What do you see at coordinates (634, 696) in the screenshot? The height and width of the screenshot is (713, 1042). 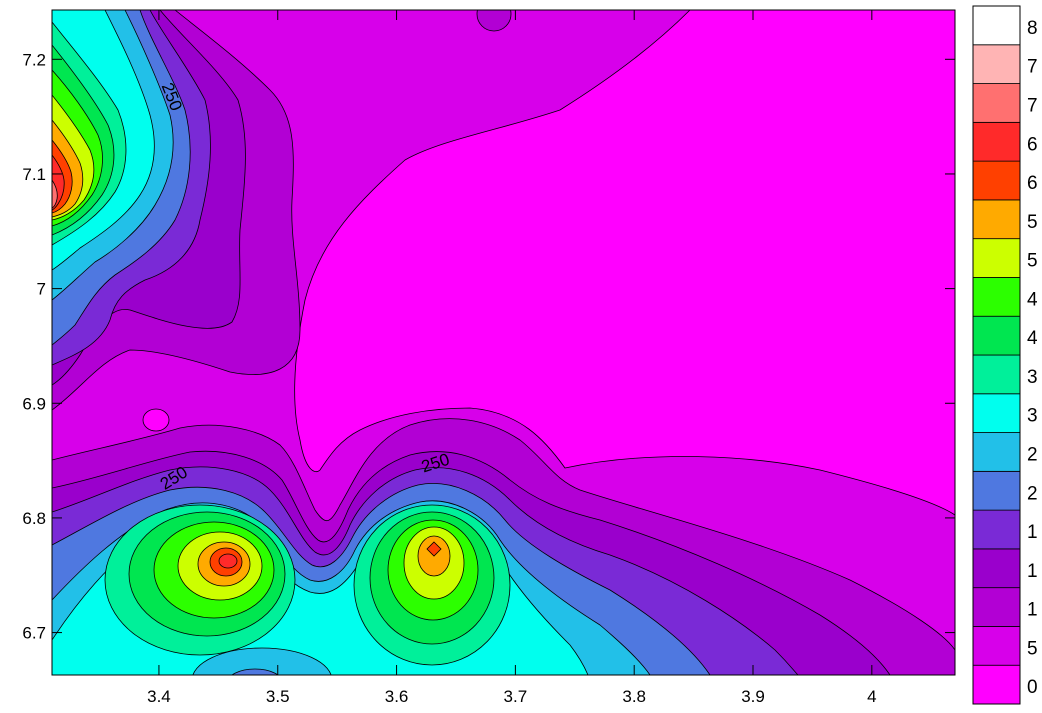 I see `x-tick-label: 3.8` at bounding box center [634, 696].